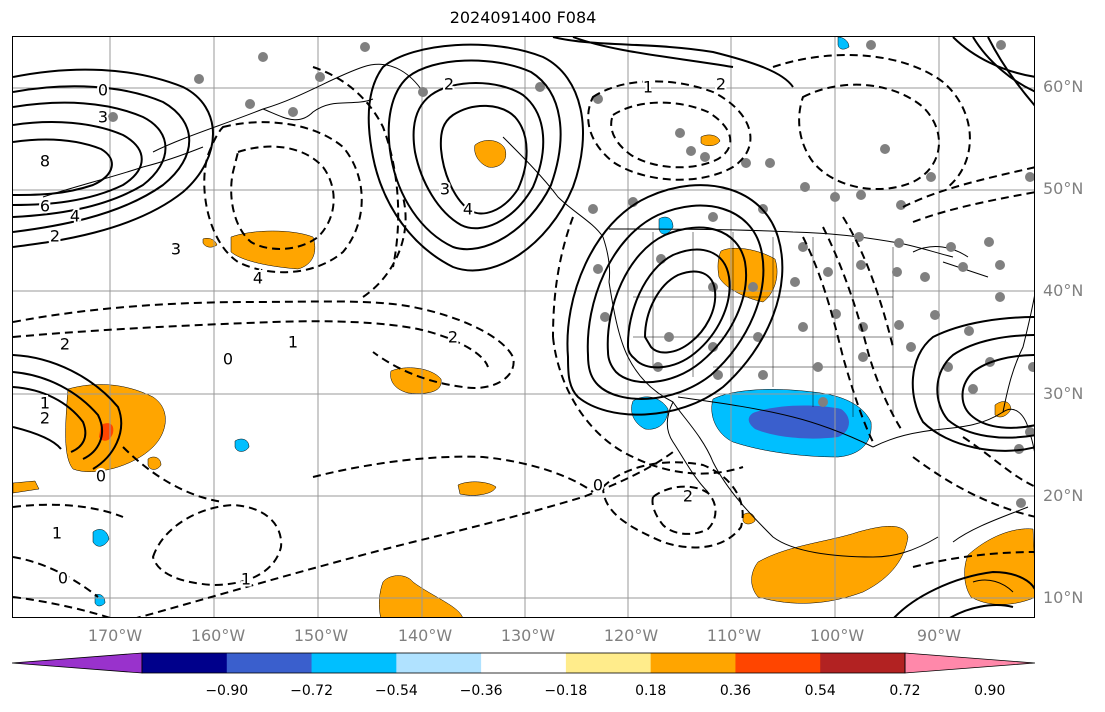 The image size is (1105, 712). Describe the element at coordinates (999, 566) in the screenshot. I see `shade-caribbean` at that location.